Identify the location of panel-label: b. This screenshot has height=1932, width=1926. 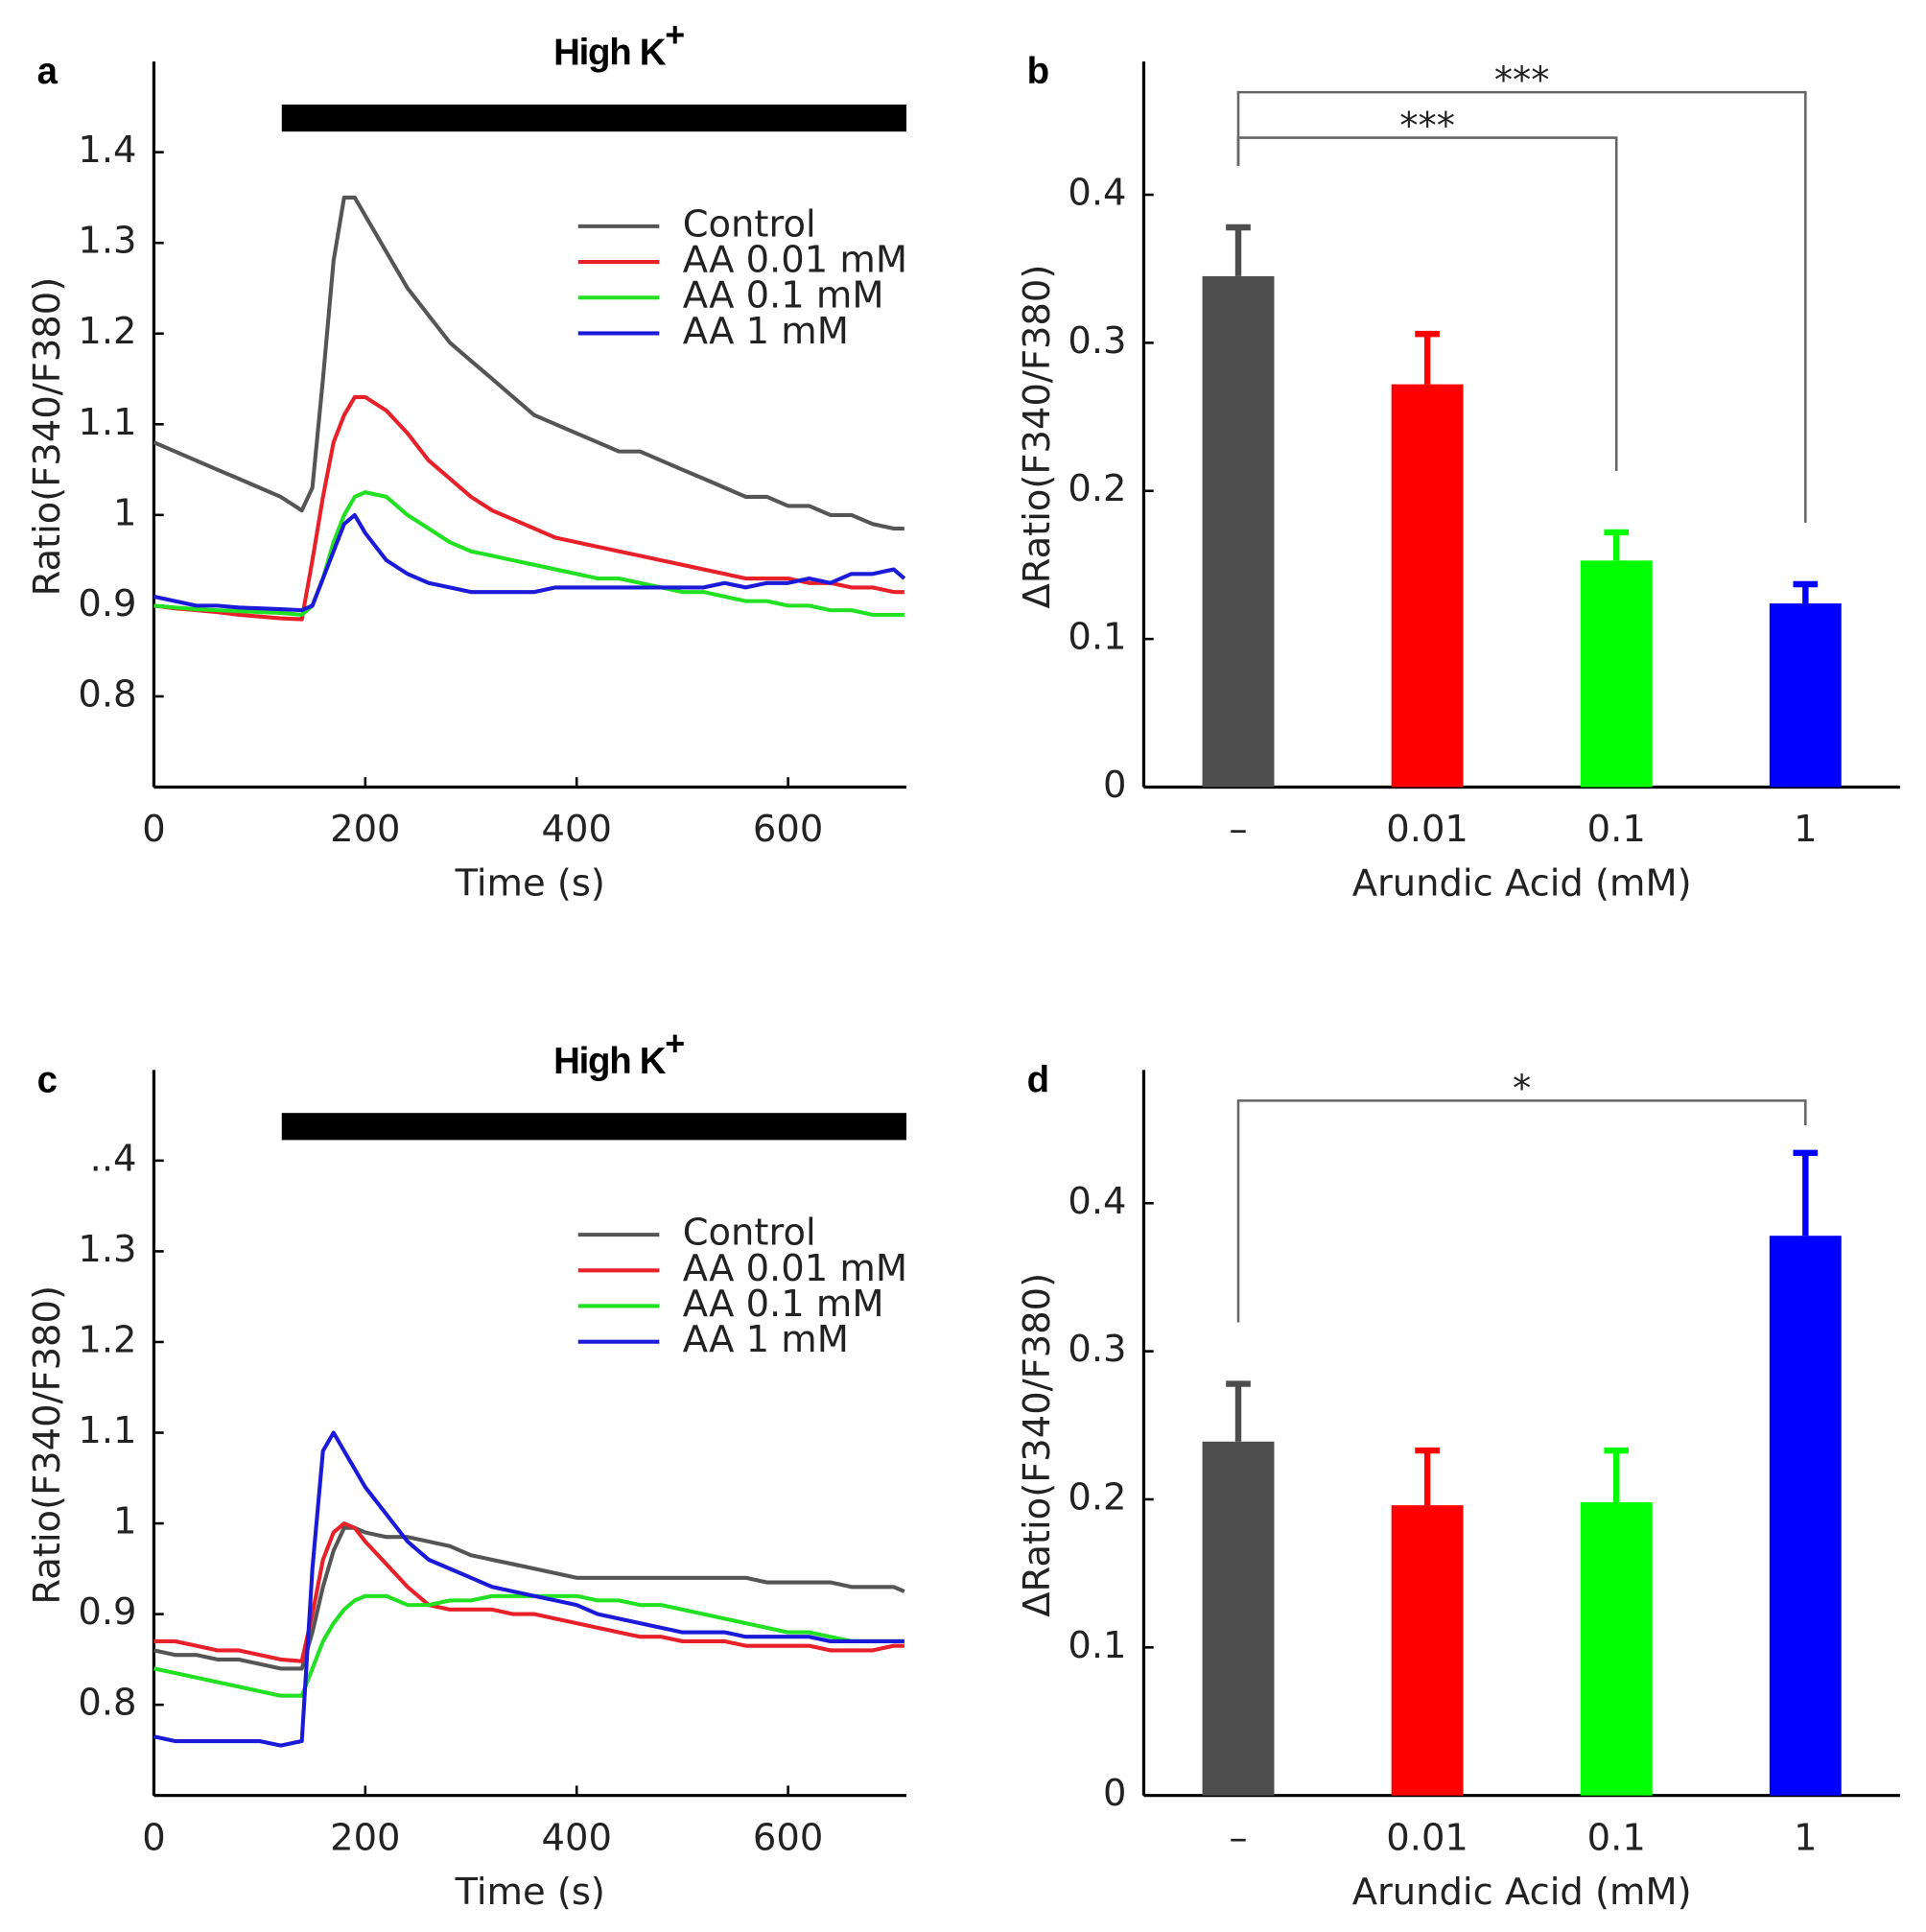
(1038, 71).